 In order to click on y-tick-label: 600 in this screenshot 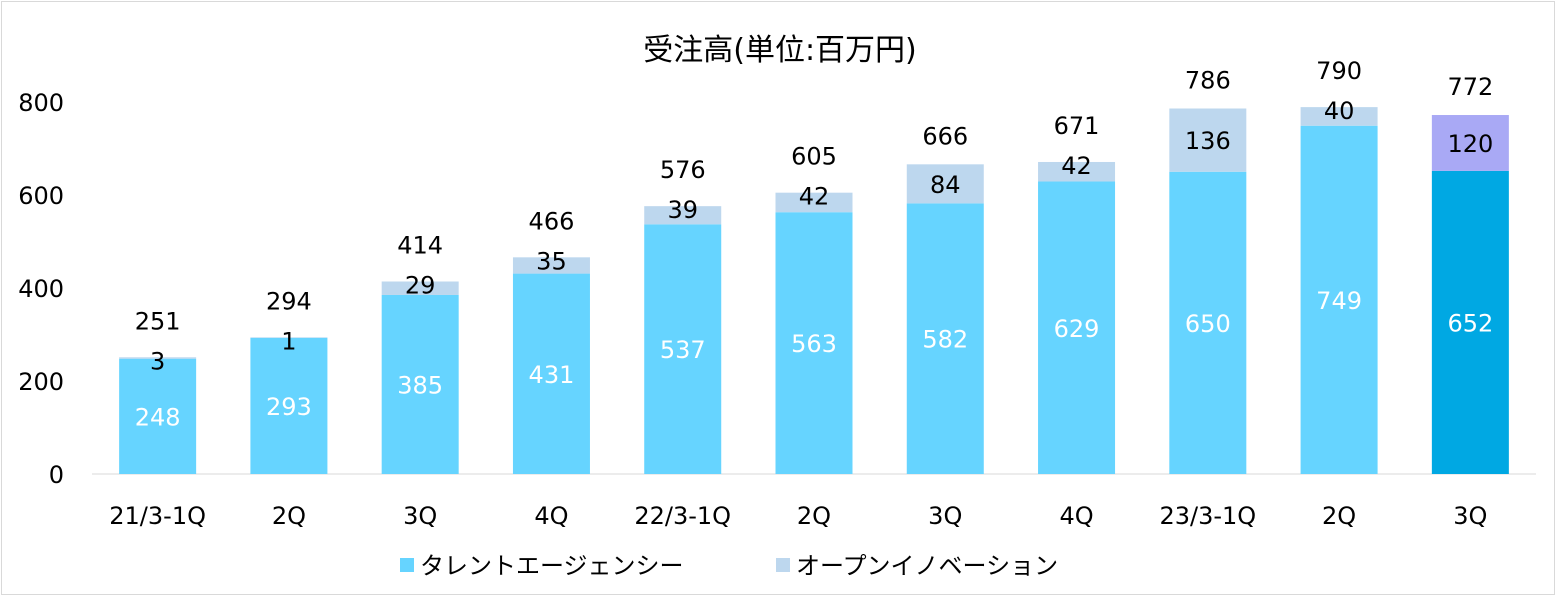, I will do `click(41, 196)`.